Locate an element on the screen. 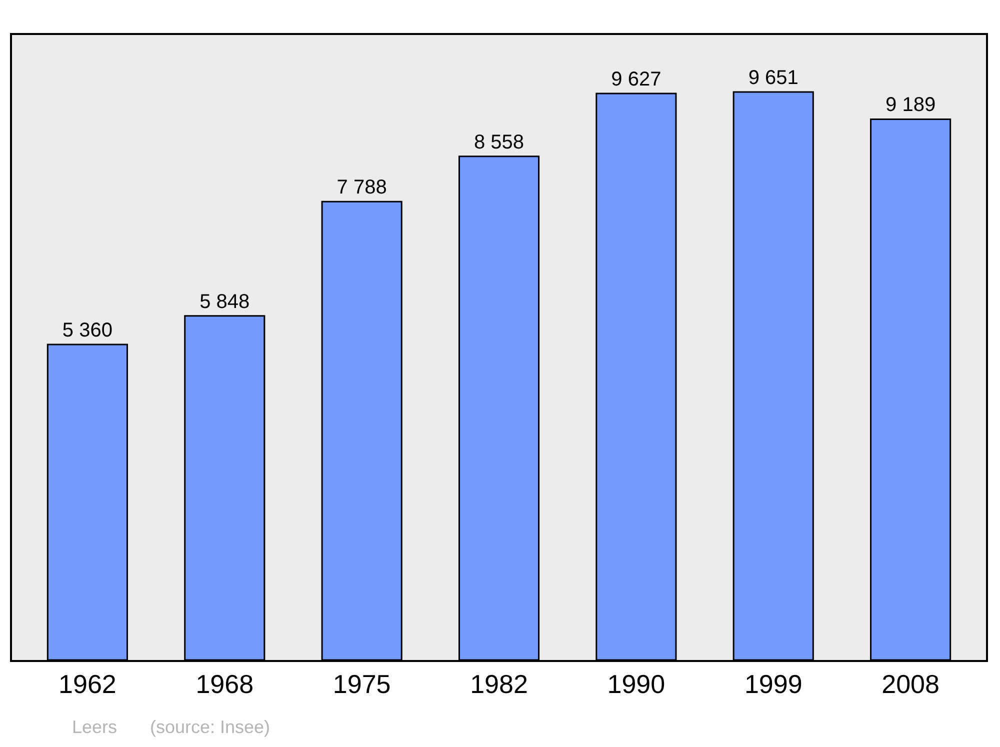 Image resolution: width=1000 pixels, height=747 pixels. data-label: 9 651 is located at coordinates (773, 78).